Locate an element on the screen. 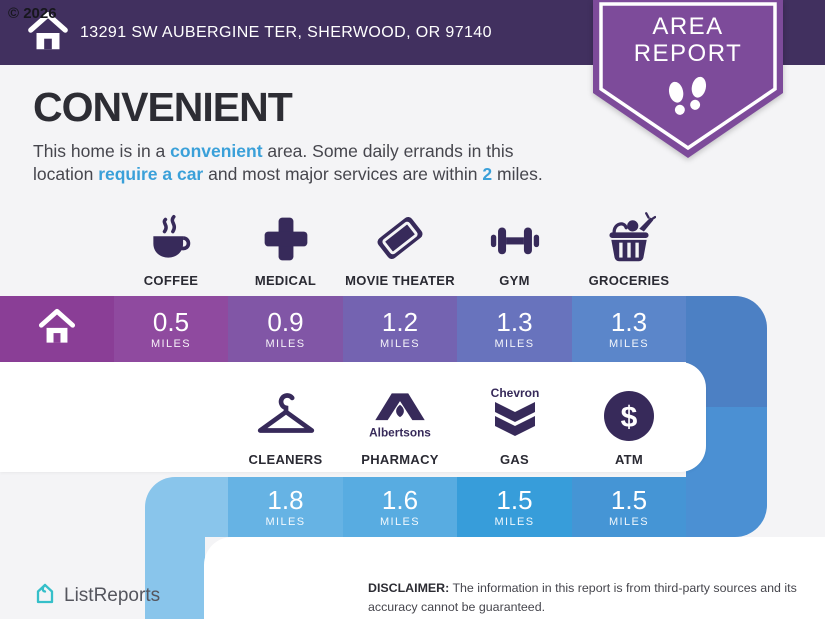 This screenshot has height=619, width=825. bar2-segment-pharmacy: 1.6 MILES is located at coordinates (400, 507).